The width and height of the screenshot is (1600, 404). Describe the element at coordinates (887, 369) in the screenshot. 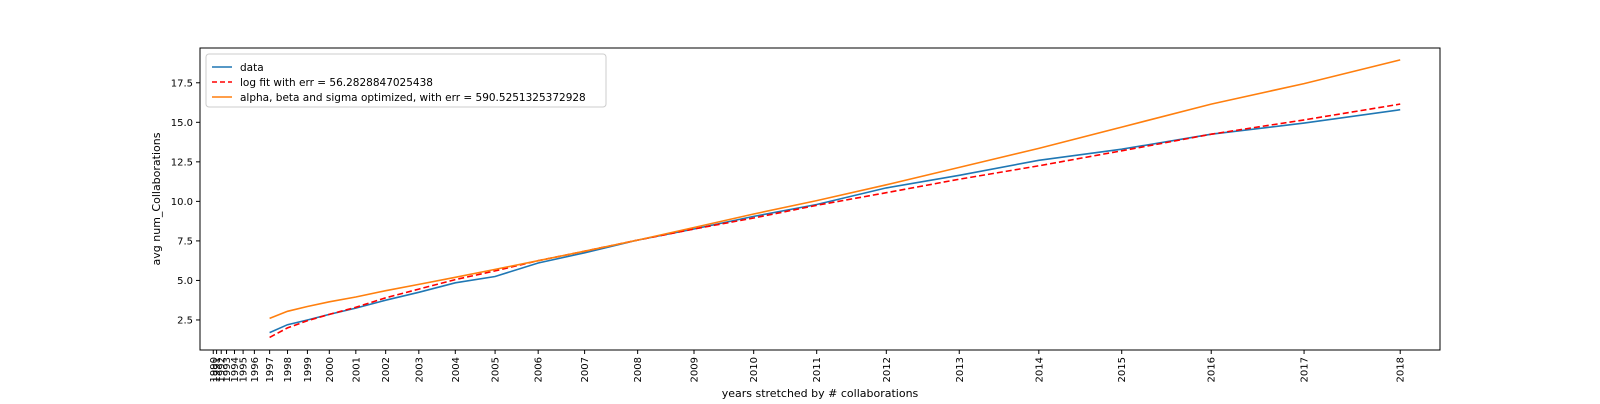

I see `x-tick-label: 2012` at that location.